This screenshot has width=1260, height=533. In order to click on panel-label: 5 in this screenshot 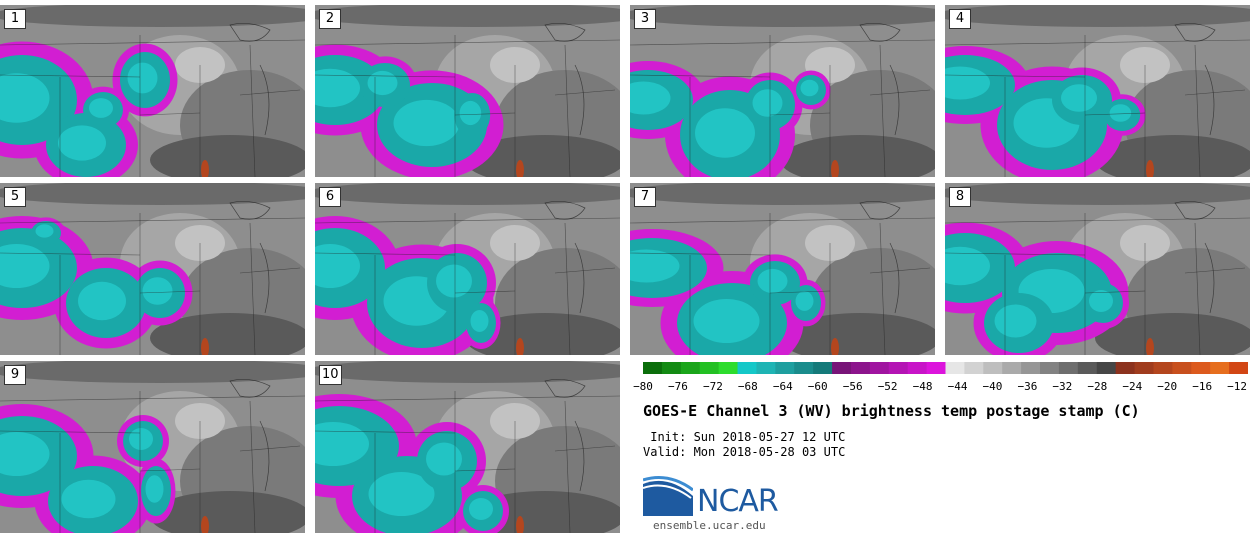, I will do `click(15, 197)`.